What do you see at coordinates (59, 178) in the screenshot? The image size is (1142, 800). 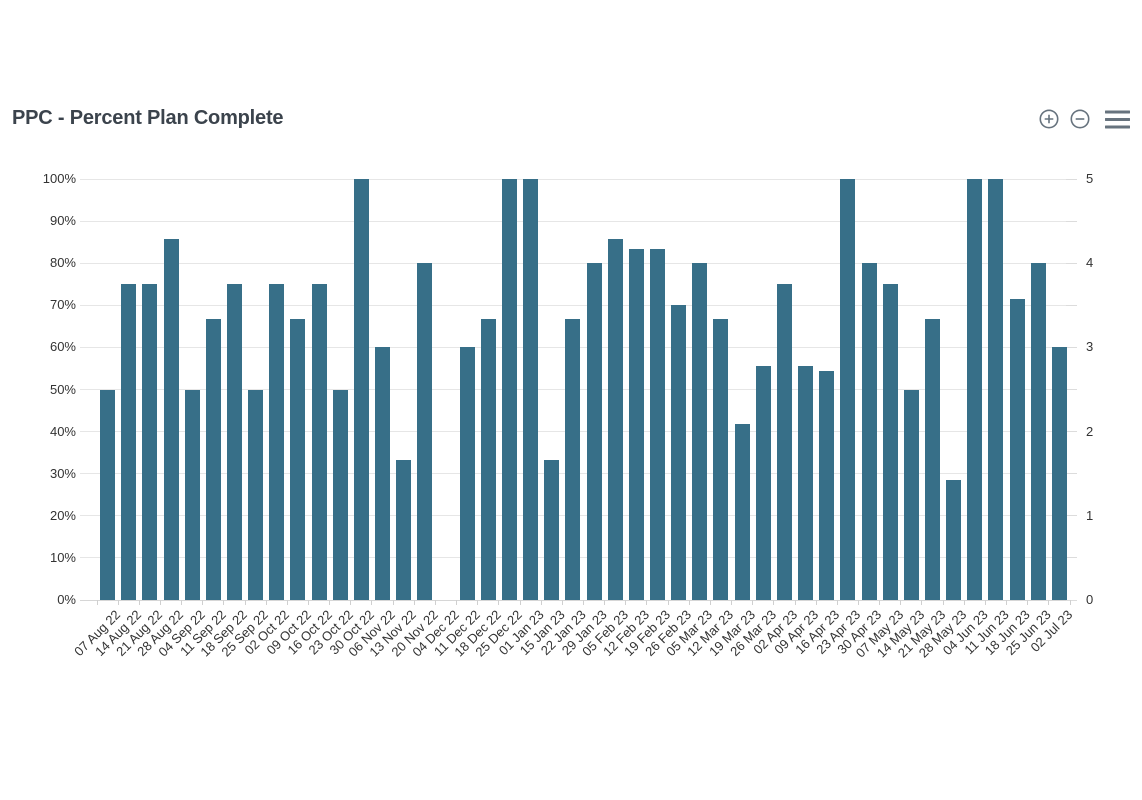 I see `y-axis-label: 100%` at bounding box center [59, 178].